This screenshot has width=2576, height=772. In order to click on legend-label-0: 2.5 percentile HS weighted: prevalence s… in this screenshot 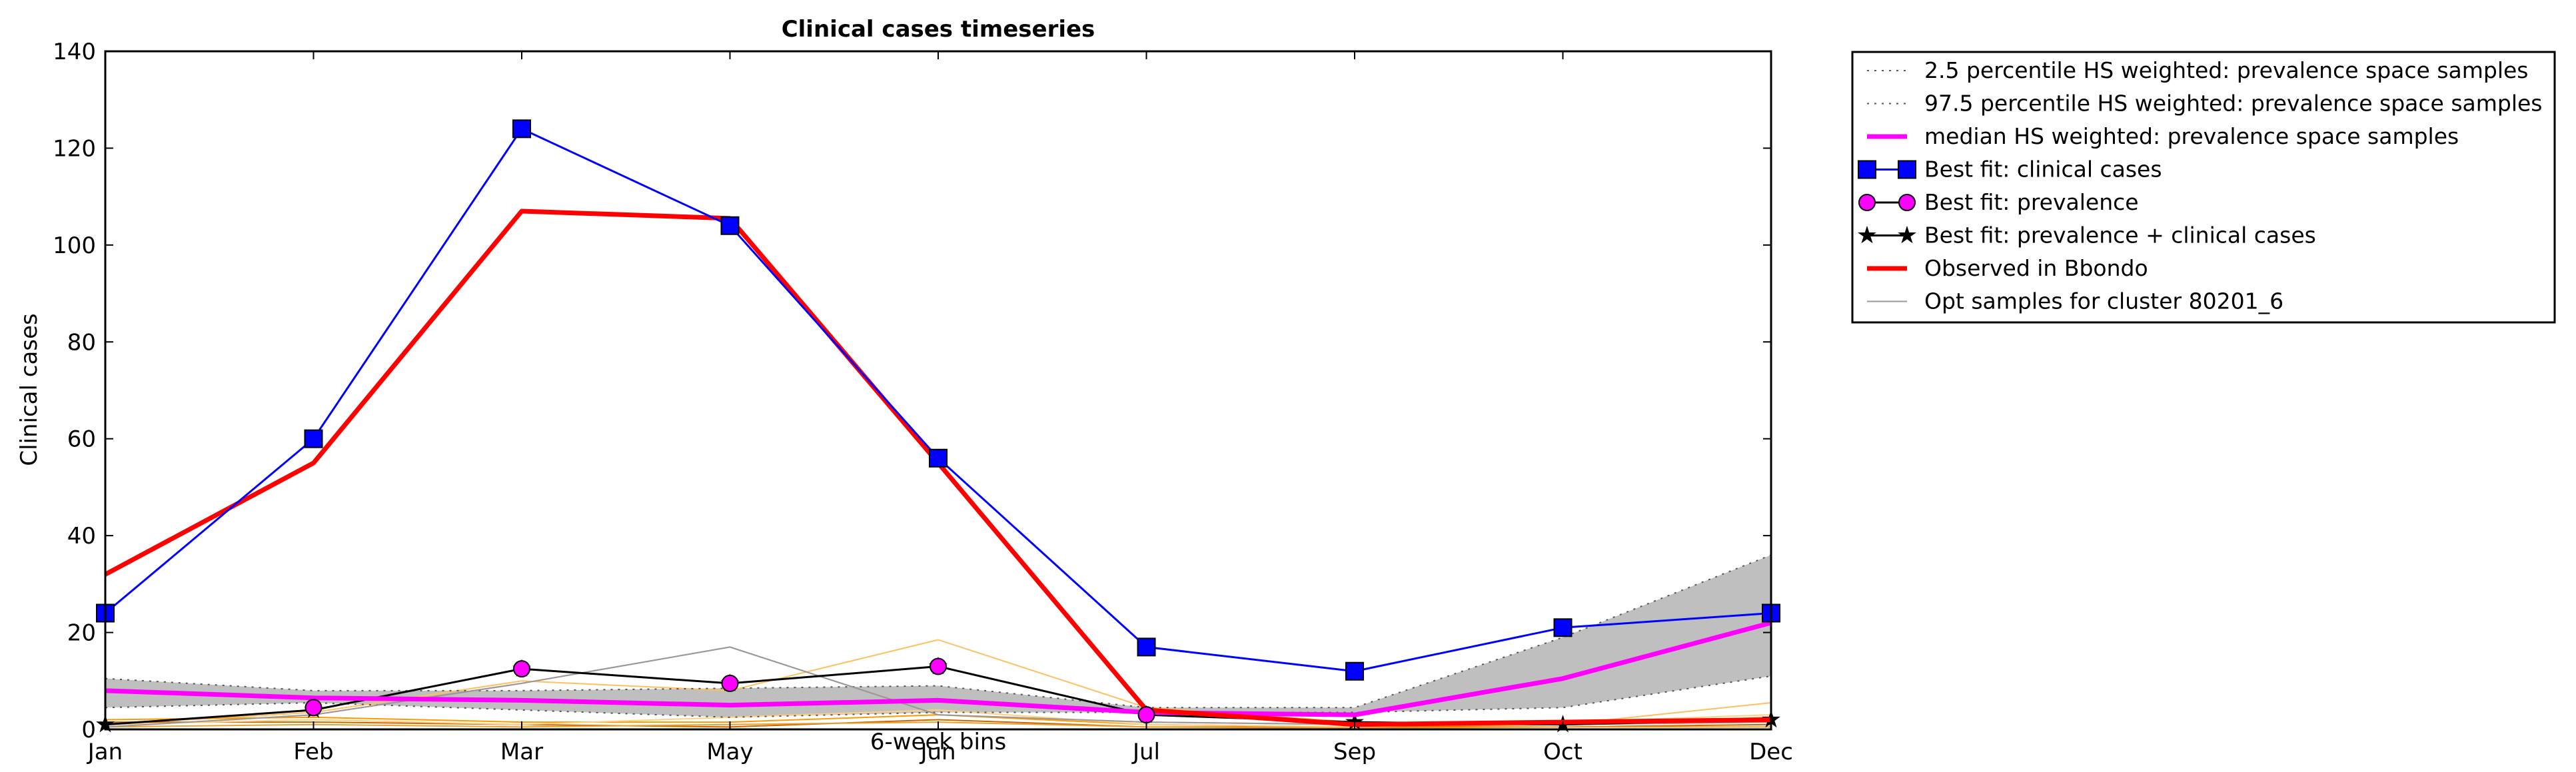, I will do `click(2226, 70)`.